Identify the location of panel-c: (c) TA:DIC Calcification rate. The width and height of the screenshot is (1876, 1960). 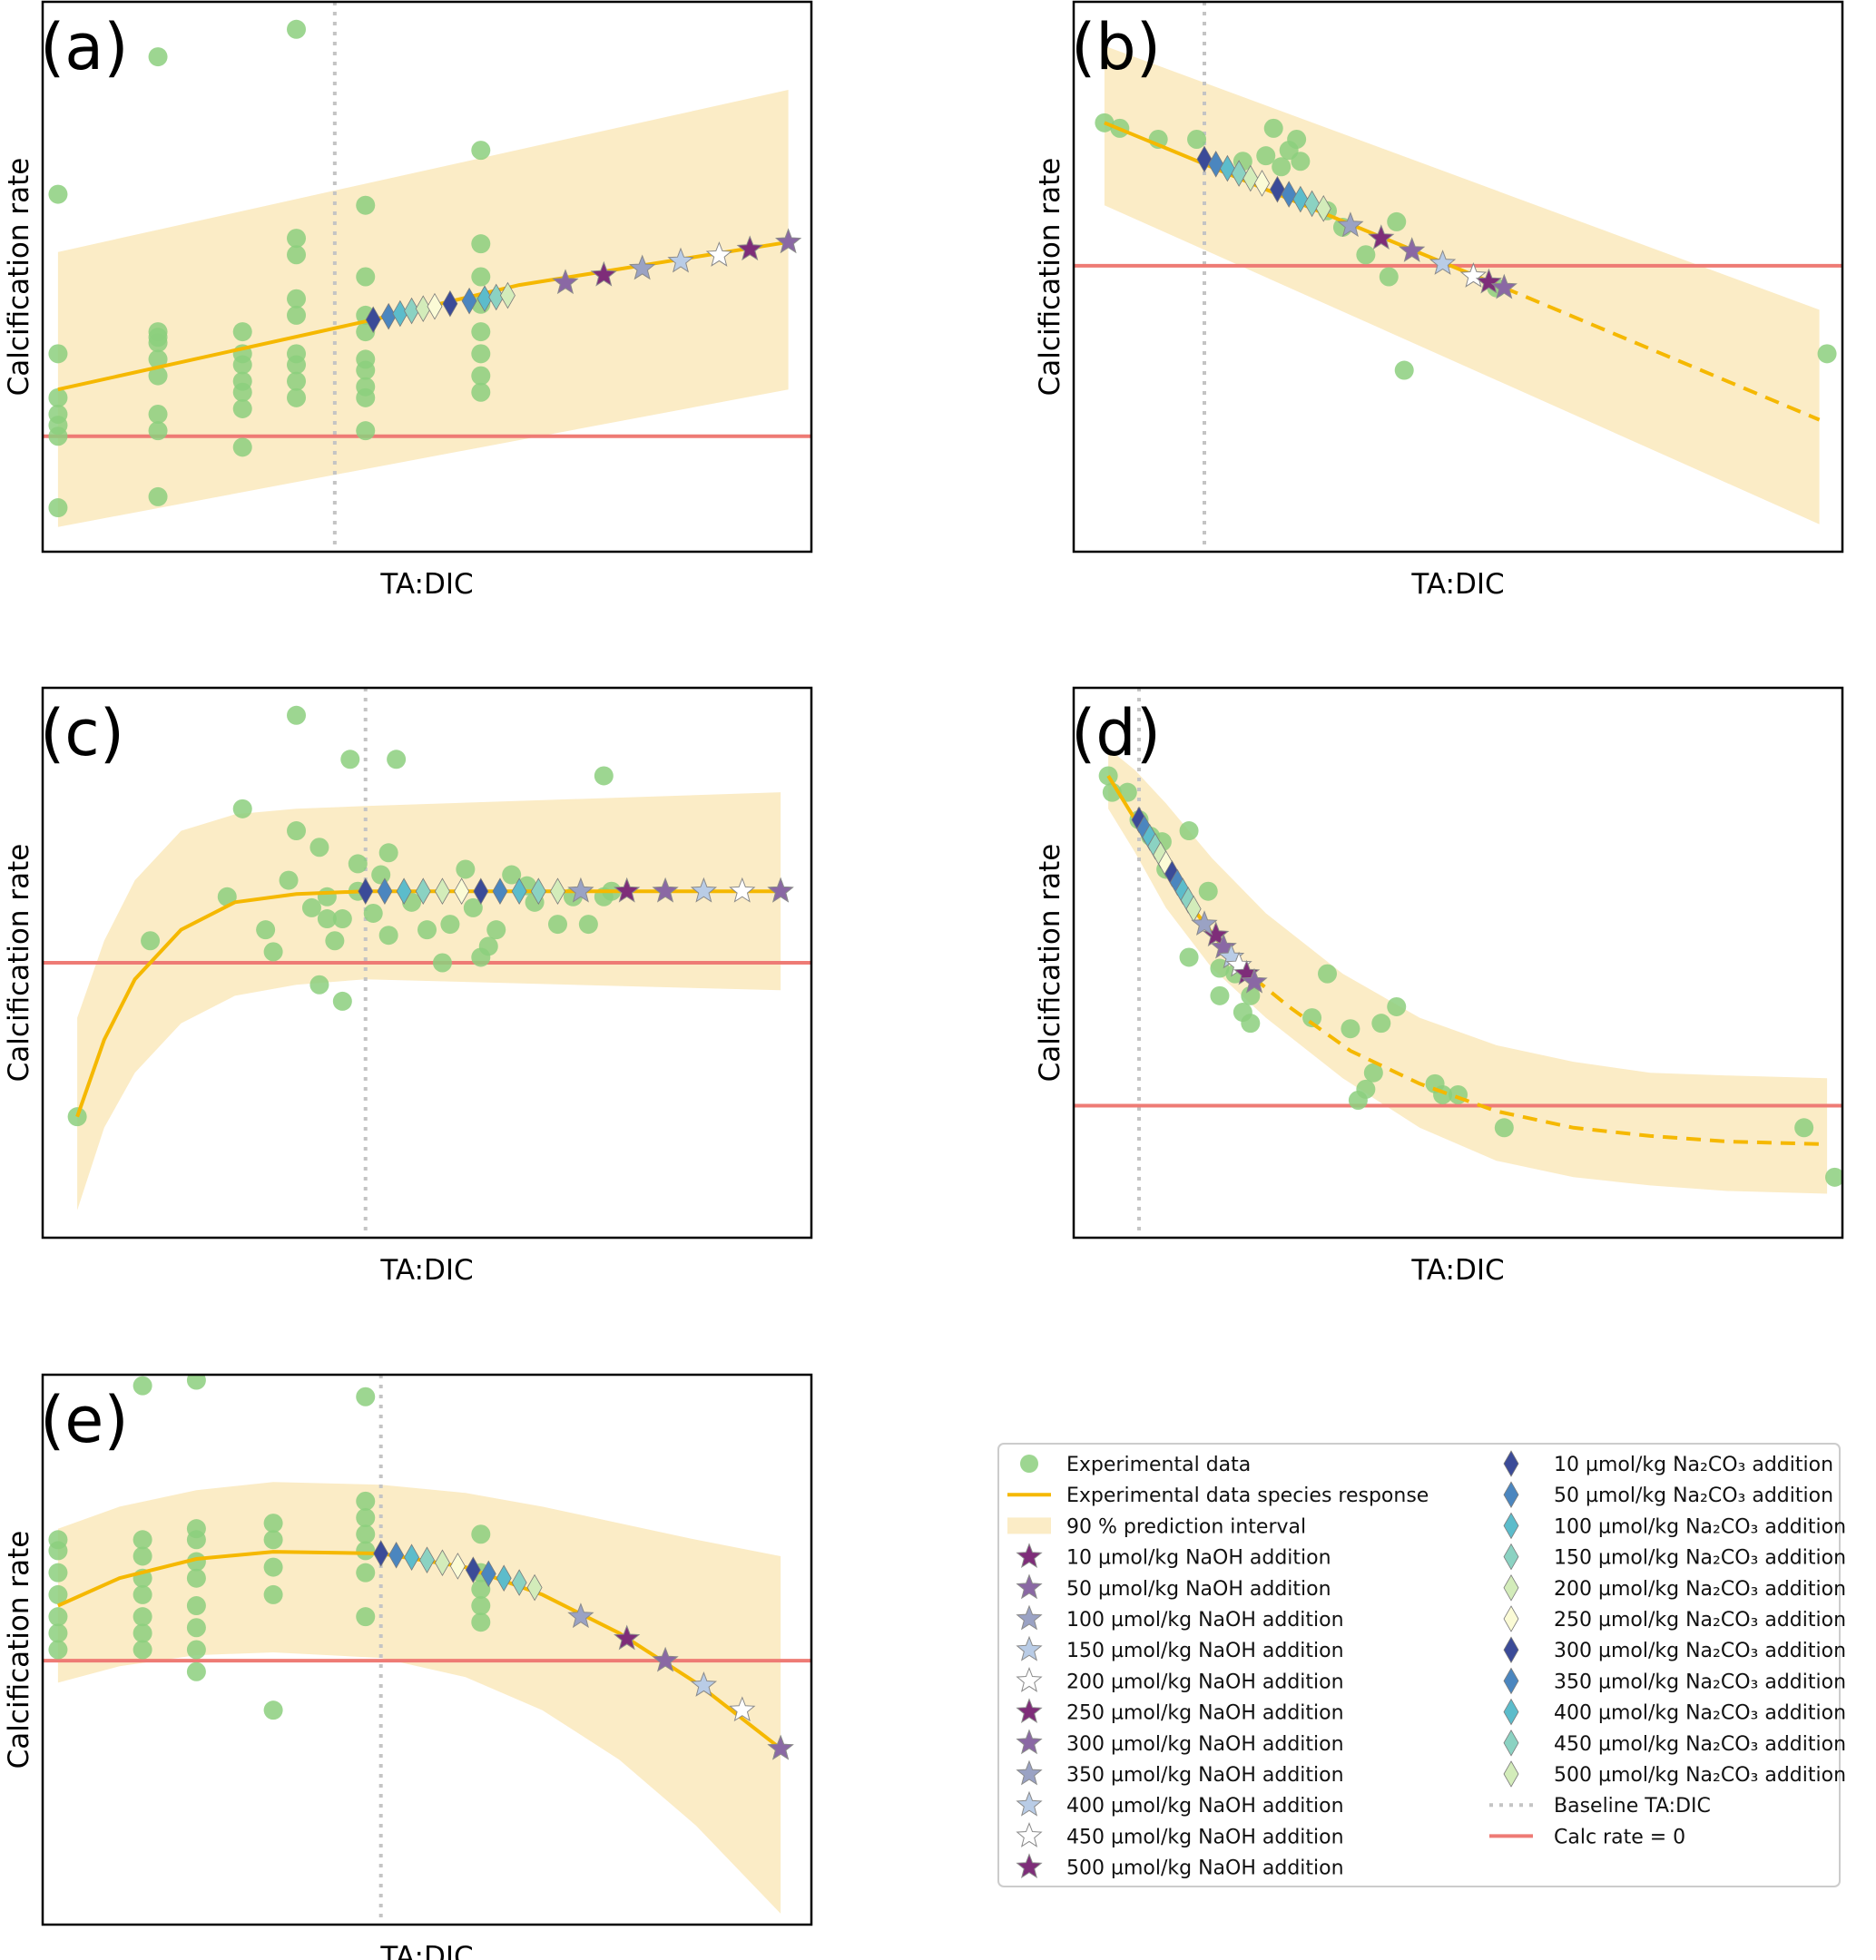
(408, 986).